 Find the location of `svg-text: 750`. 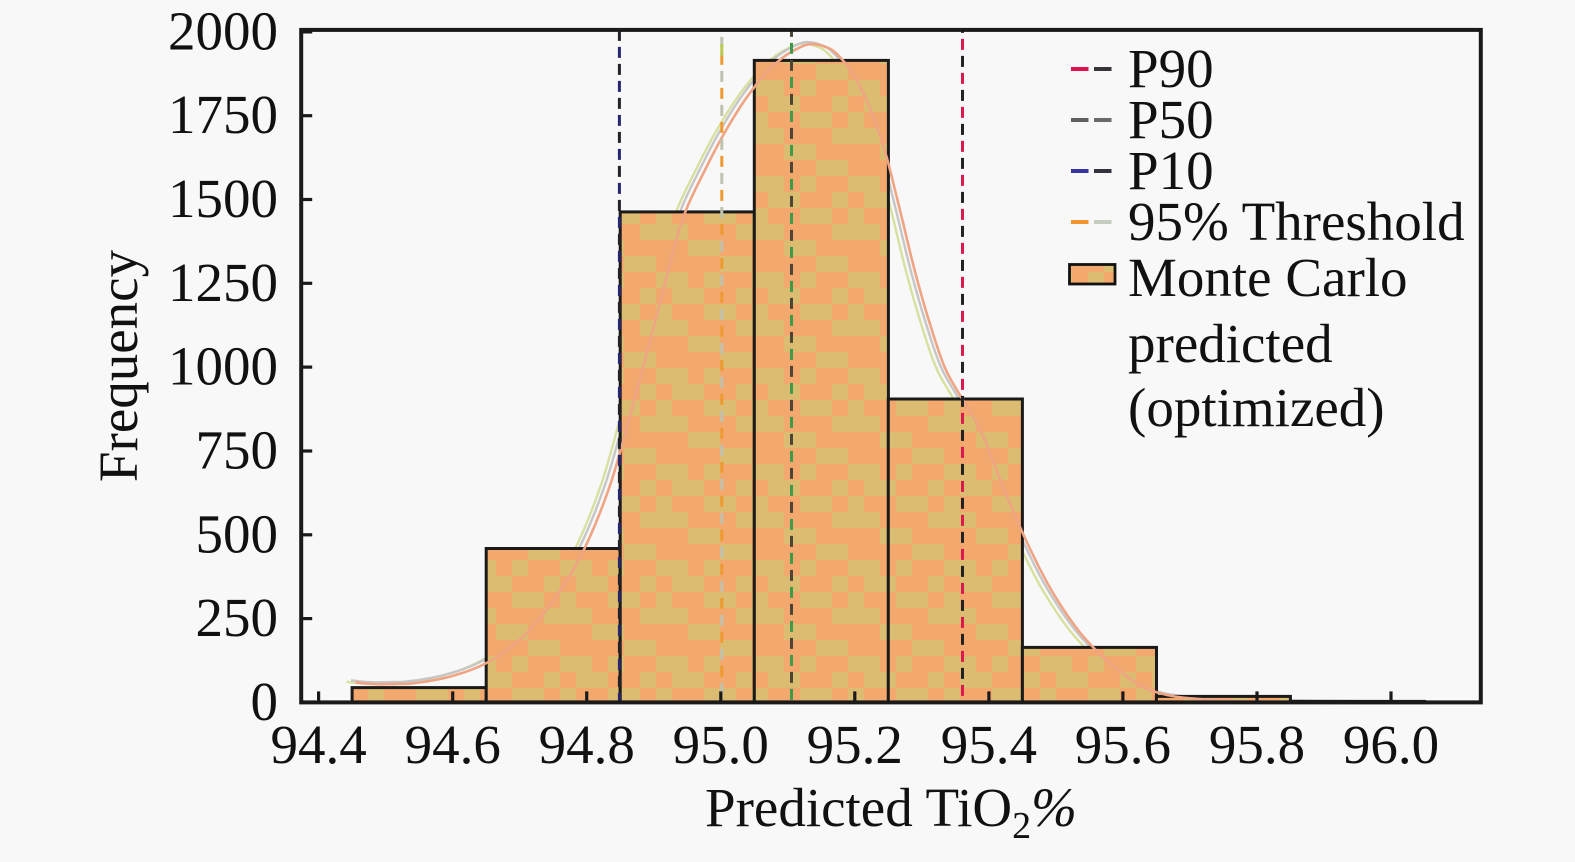

svg-text: 750 is located at coordinates (237, 450).